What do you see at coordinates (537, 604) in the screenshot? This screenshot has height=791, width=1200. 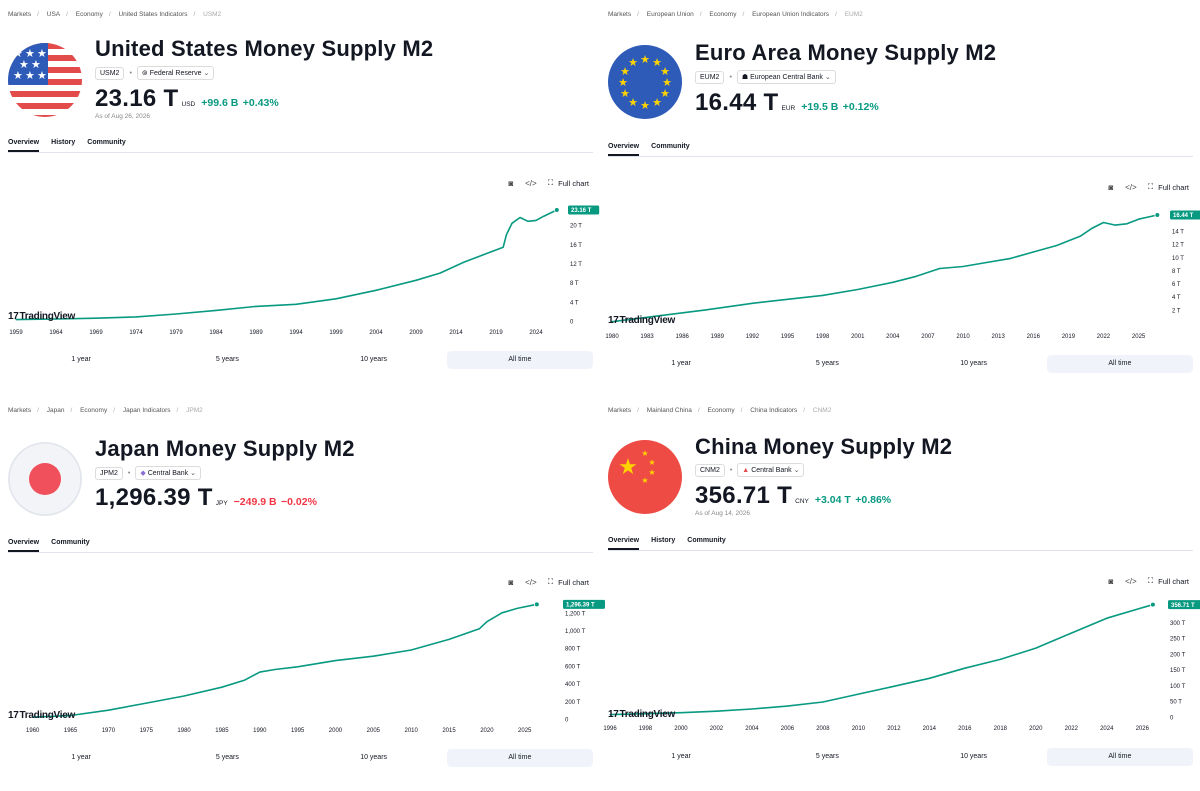 I see `last-point-marker` at bounding box center [537, 604].